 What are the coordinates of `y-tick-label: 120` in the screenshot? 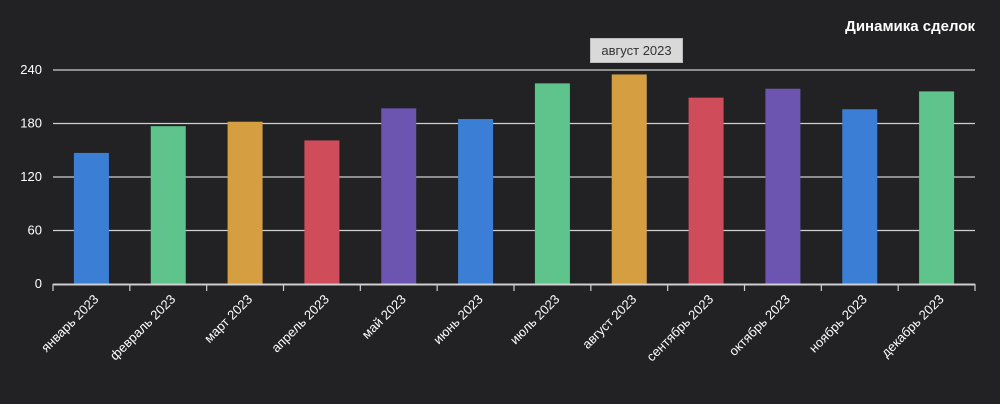 It's located at (31, 176).